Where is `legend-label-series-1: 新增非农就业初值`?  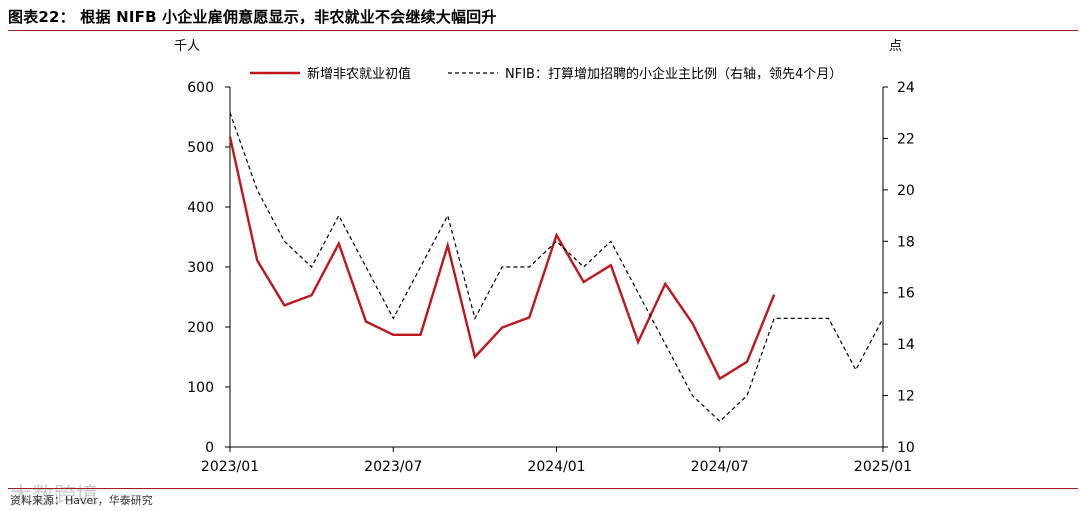 legend-label-series-1: 新增非农就业初值 is located at coordinates (359, 74).